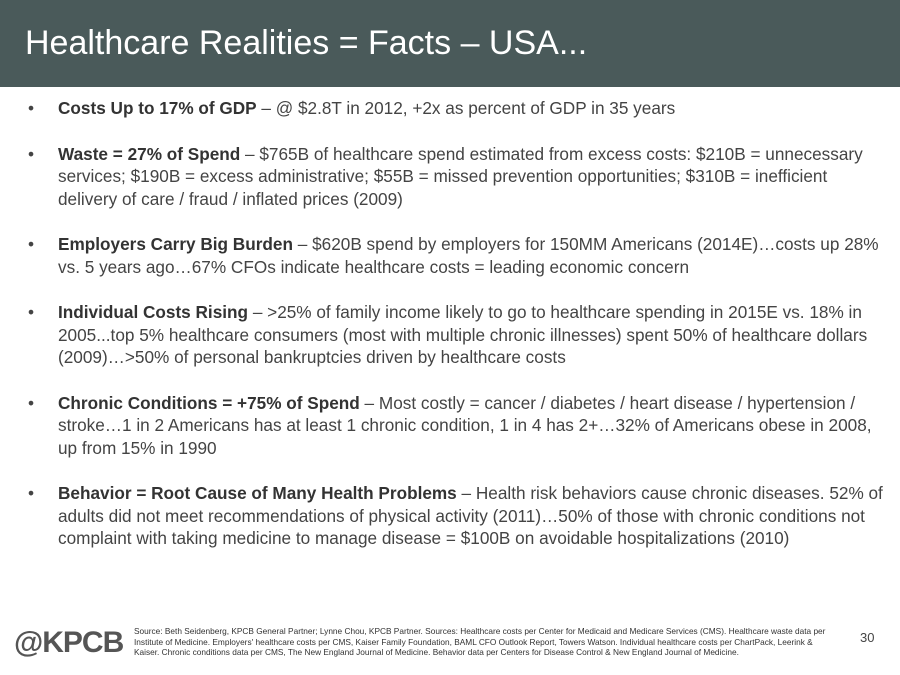  What do you see at coordinates (867, 637) in the screenshot?
I see `page-number: 30` at bounding box center [867, 637].